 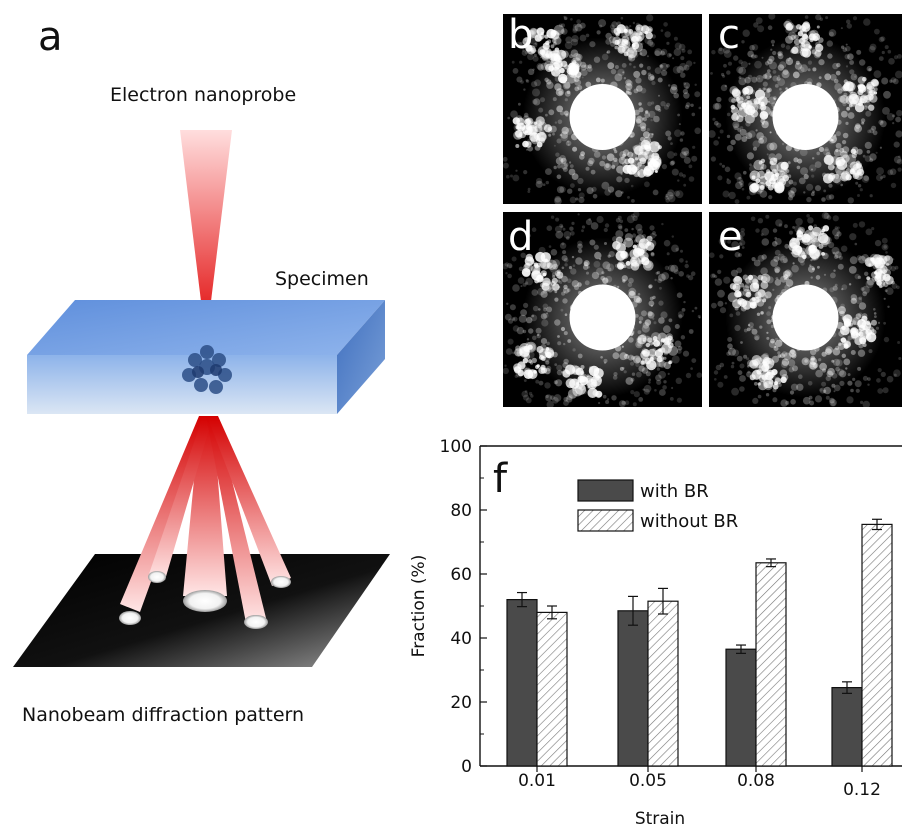 I want to click on legend-label: without BR, so click(x=689, y=521).